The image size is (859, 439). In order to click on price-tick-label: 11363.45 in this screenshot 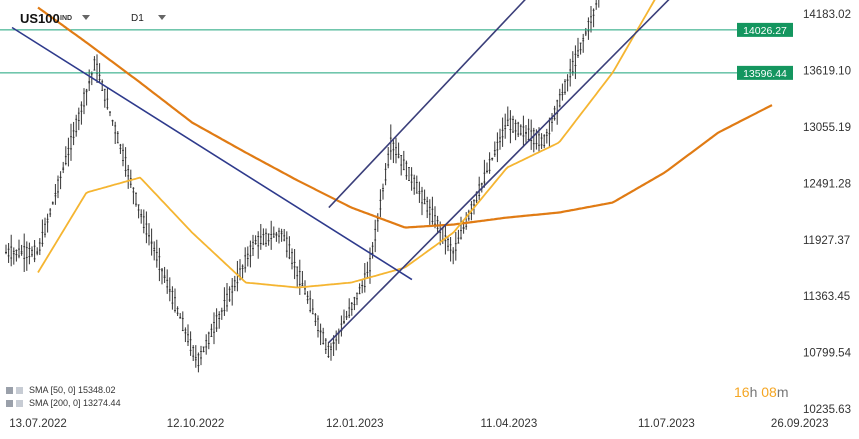, I will do `click(826, 297)`.